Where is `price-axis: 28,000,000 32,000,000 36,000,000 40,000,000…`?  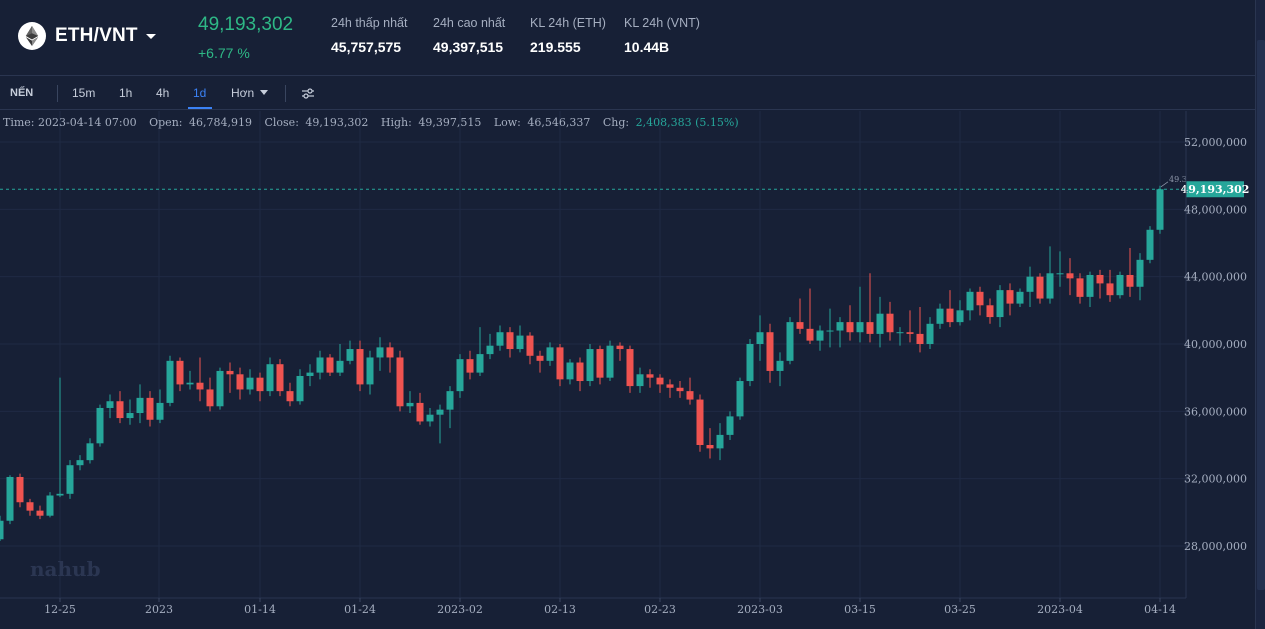 price-axis: 28,000,000 32,000,000 36,000,000 40,000,000… is located at coordinates (1215, 344).